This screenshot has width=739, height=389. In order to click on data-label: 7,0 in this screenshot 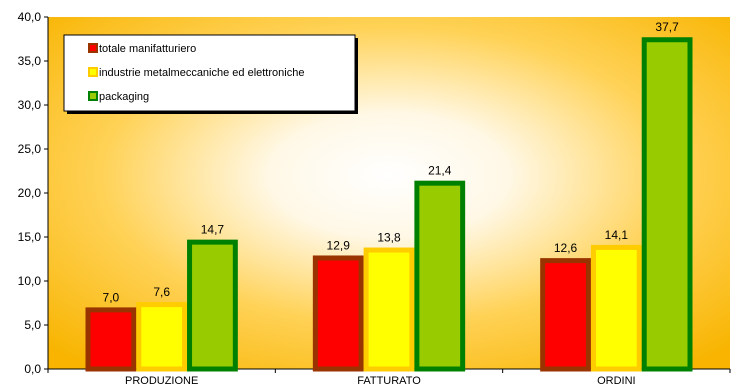, I will do `click(111, 297)`.